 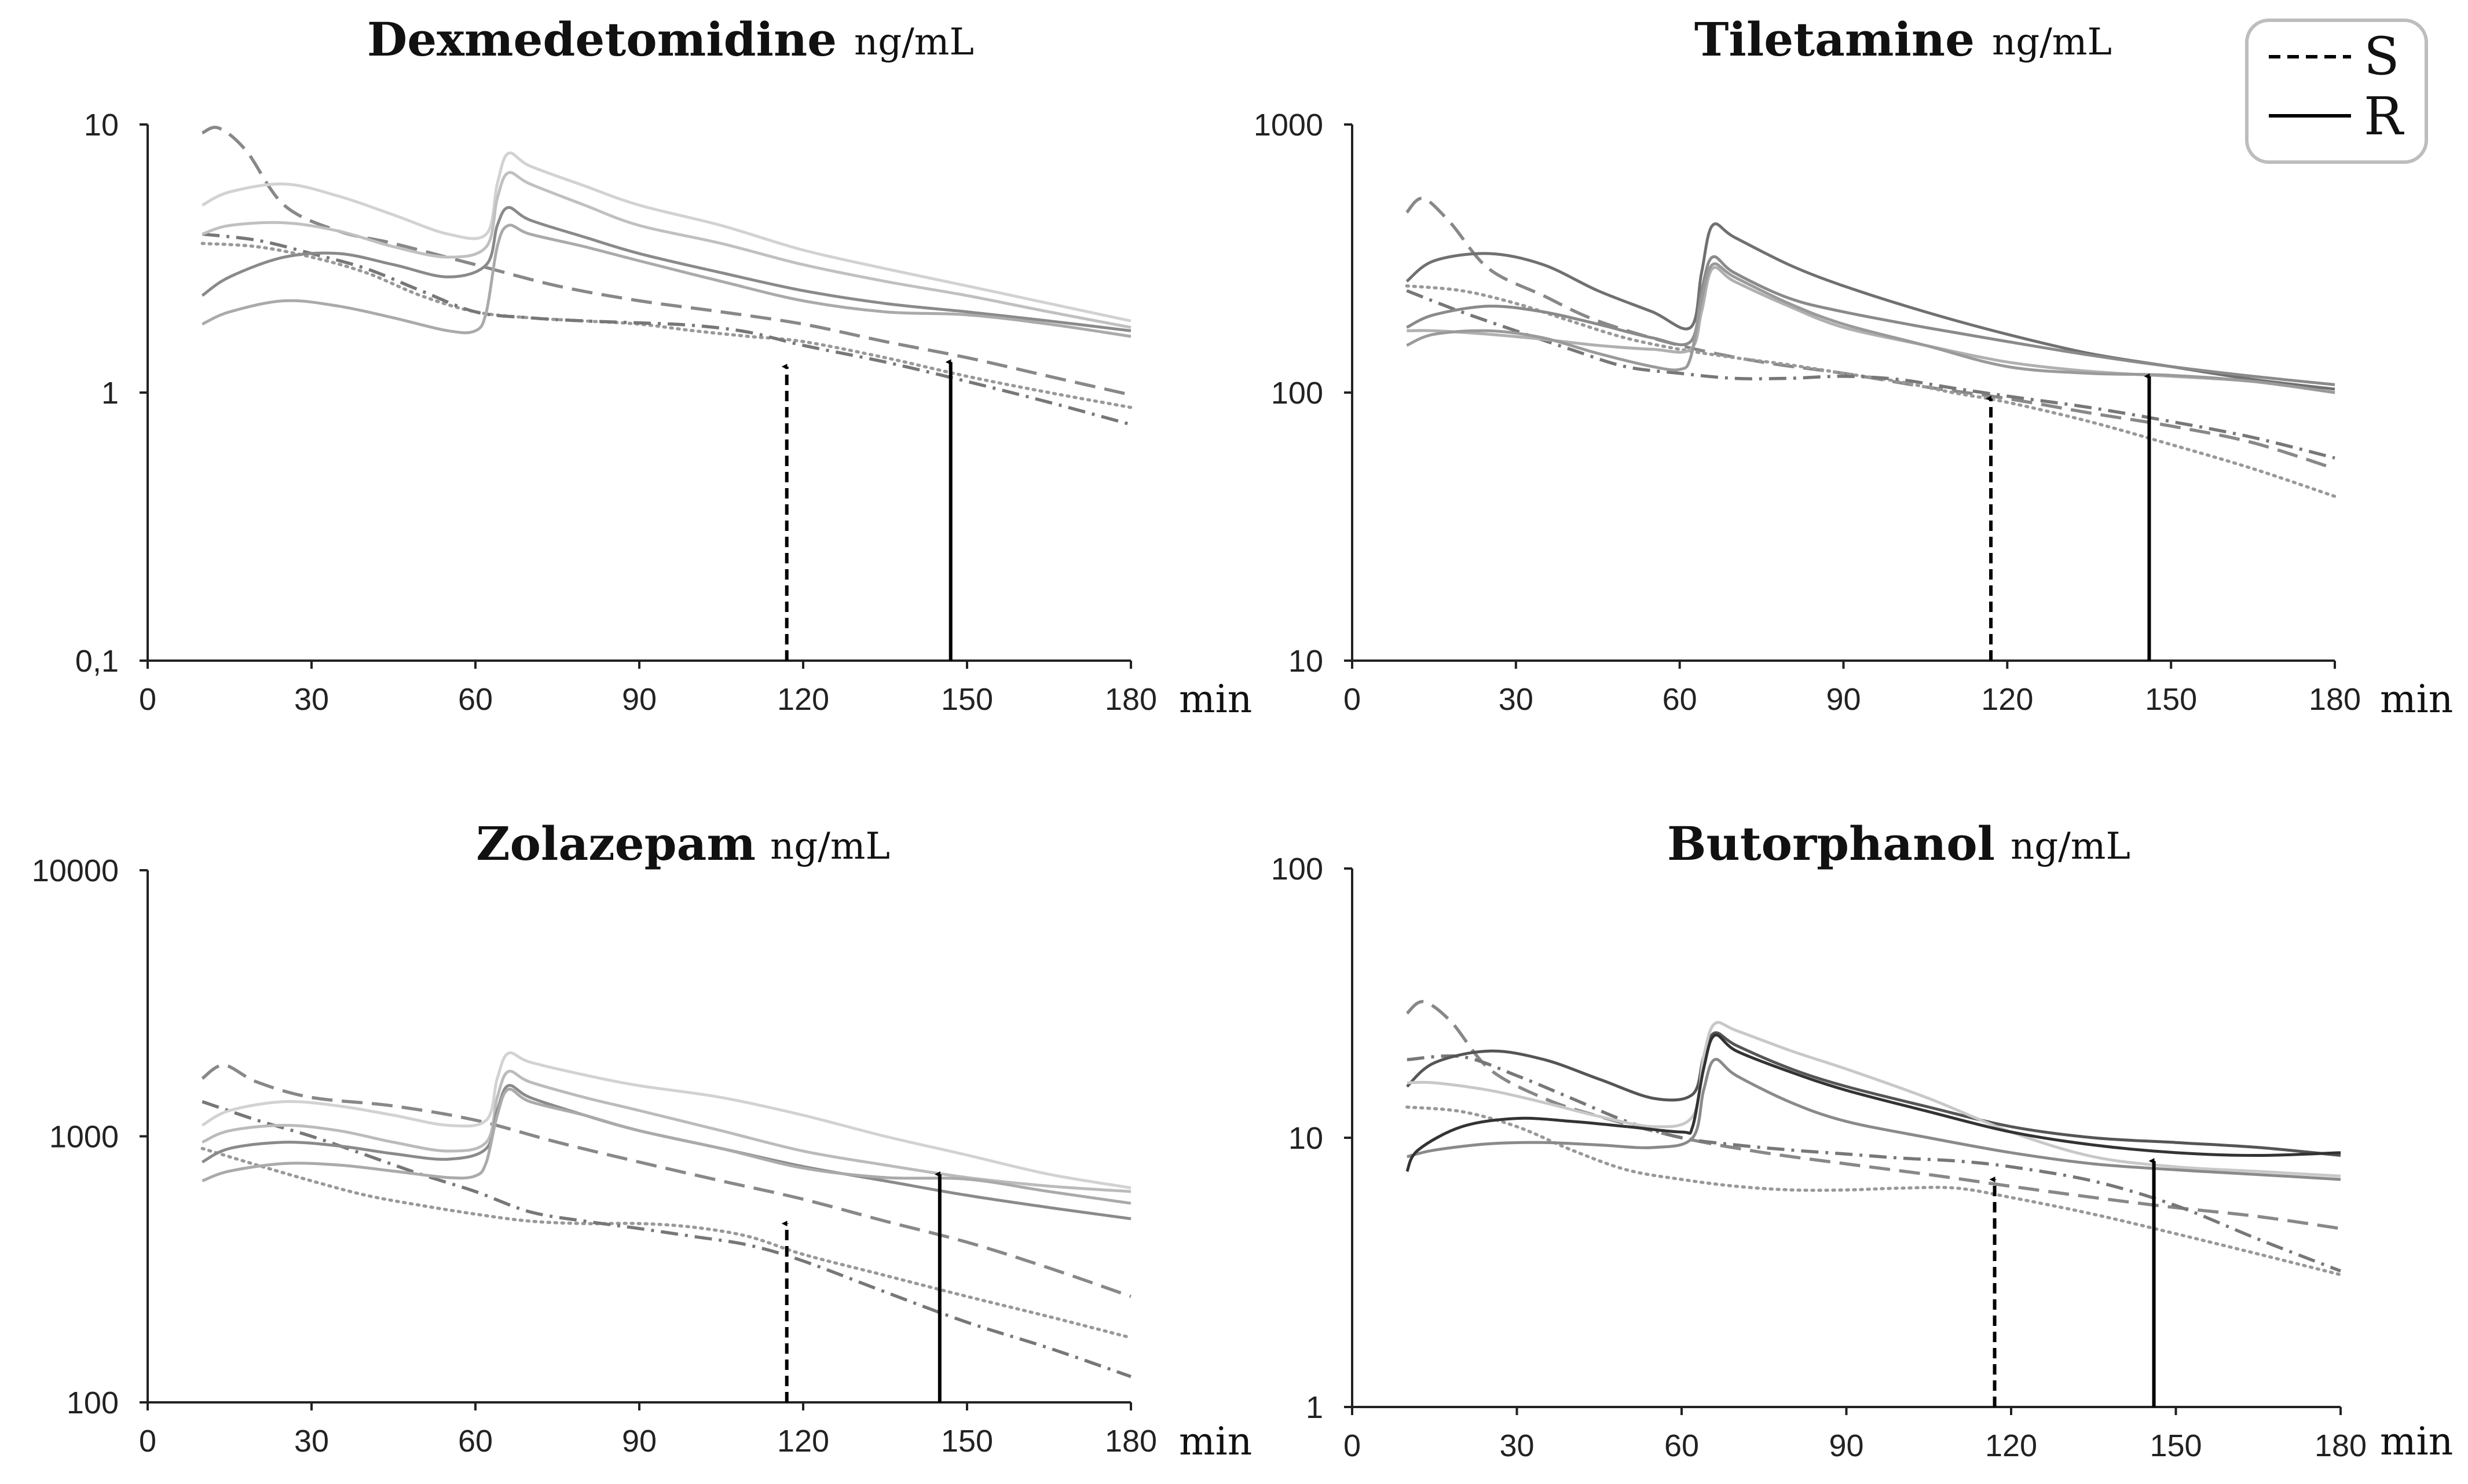 I want to click on legend-label-r: R, so click(x=2384, y=116).